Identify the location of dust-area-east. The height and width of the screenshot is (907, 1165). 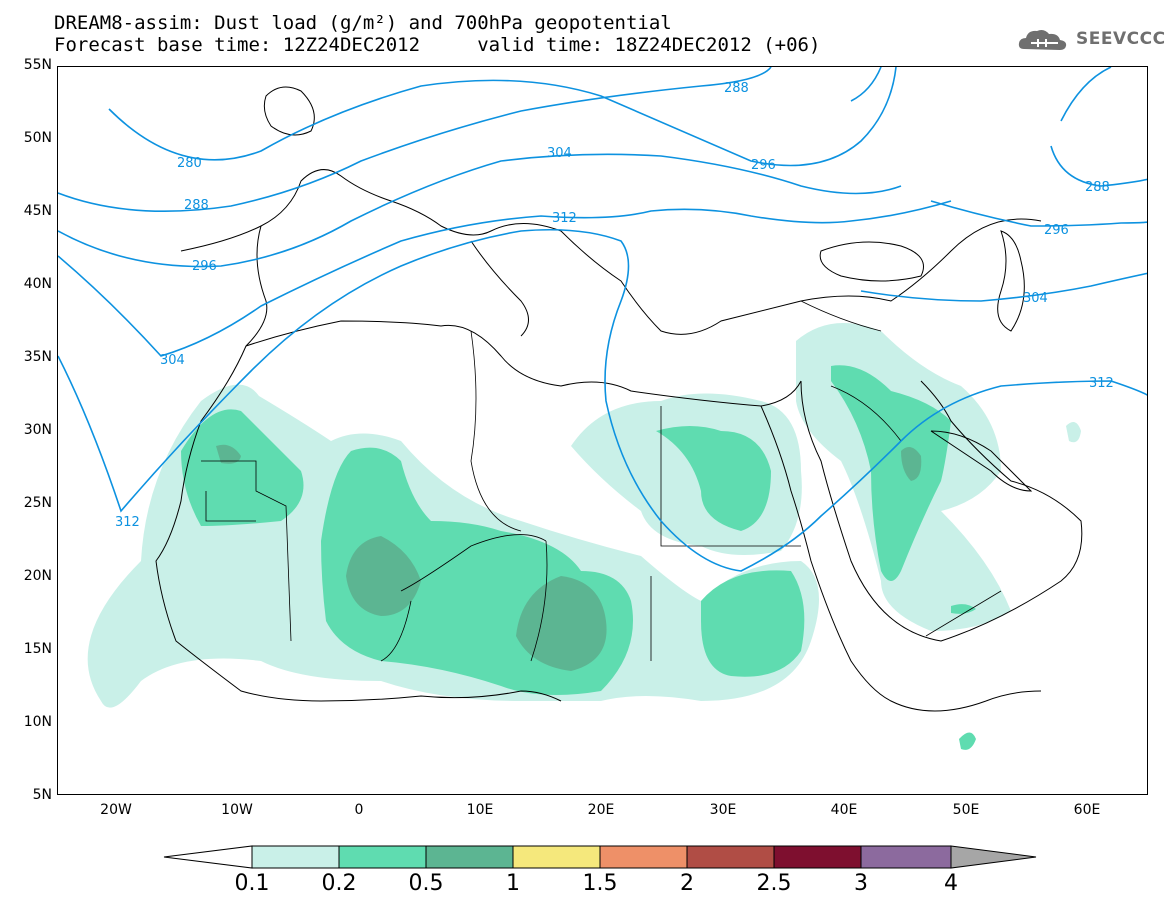
(1073, 432).